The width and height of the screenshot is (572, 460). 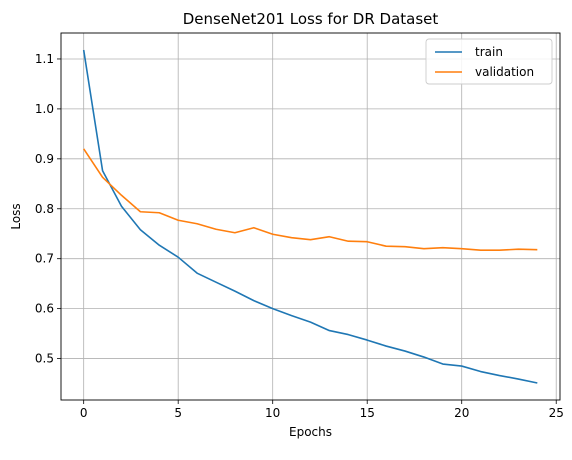 What do you see at coordinates (178, 413) in the screenshot?
I see `x-tick-label: 5` at bounding box center [178, 413].